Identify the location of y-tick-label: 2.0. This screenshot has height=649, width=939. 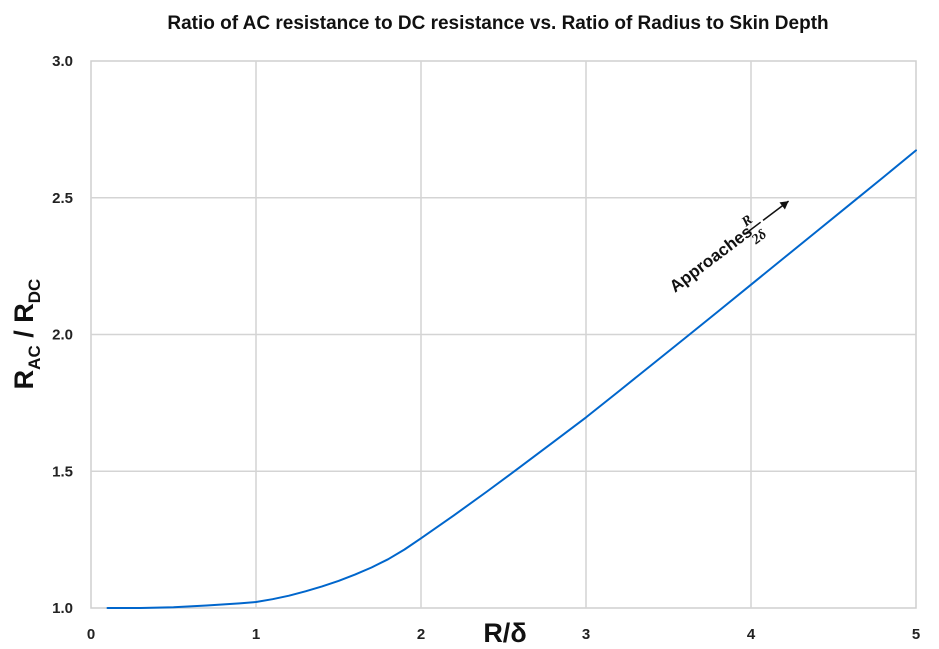
(62, 335).